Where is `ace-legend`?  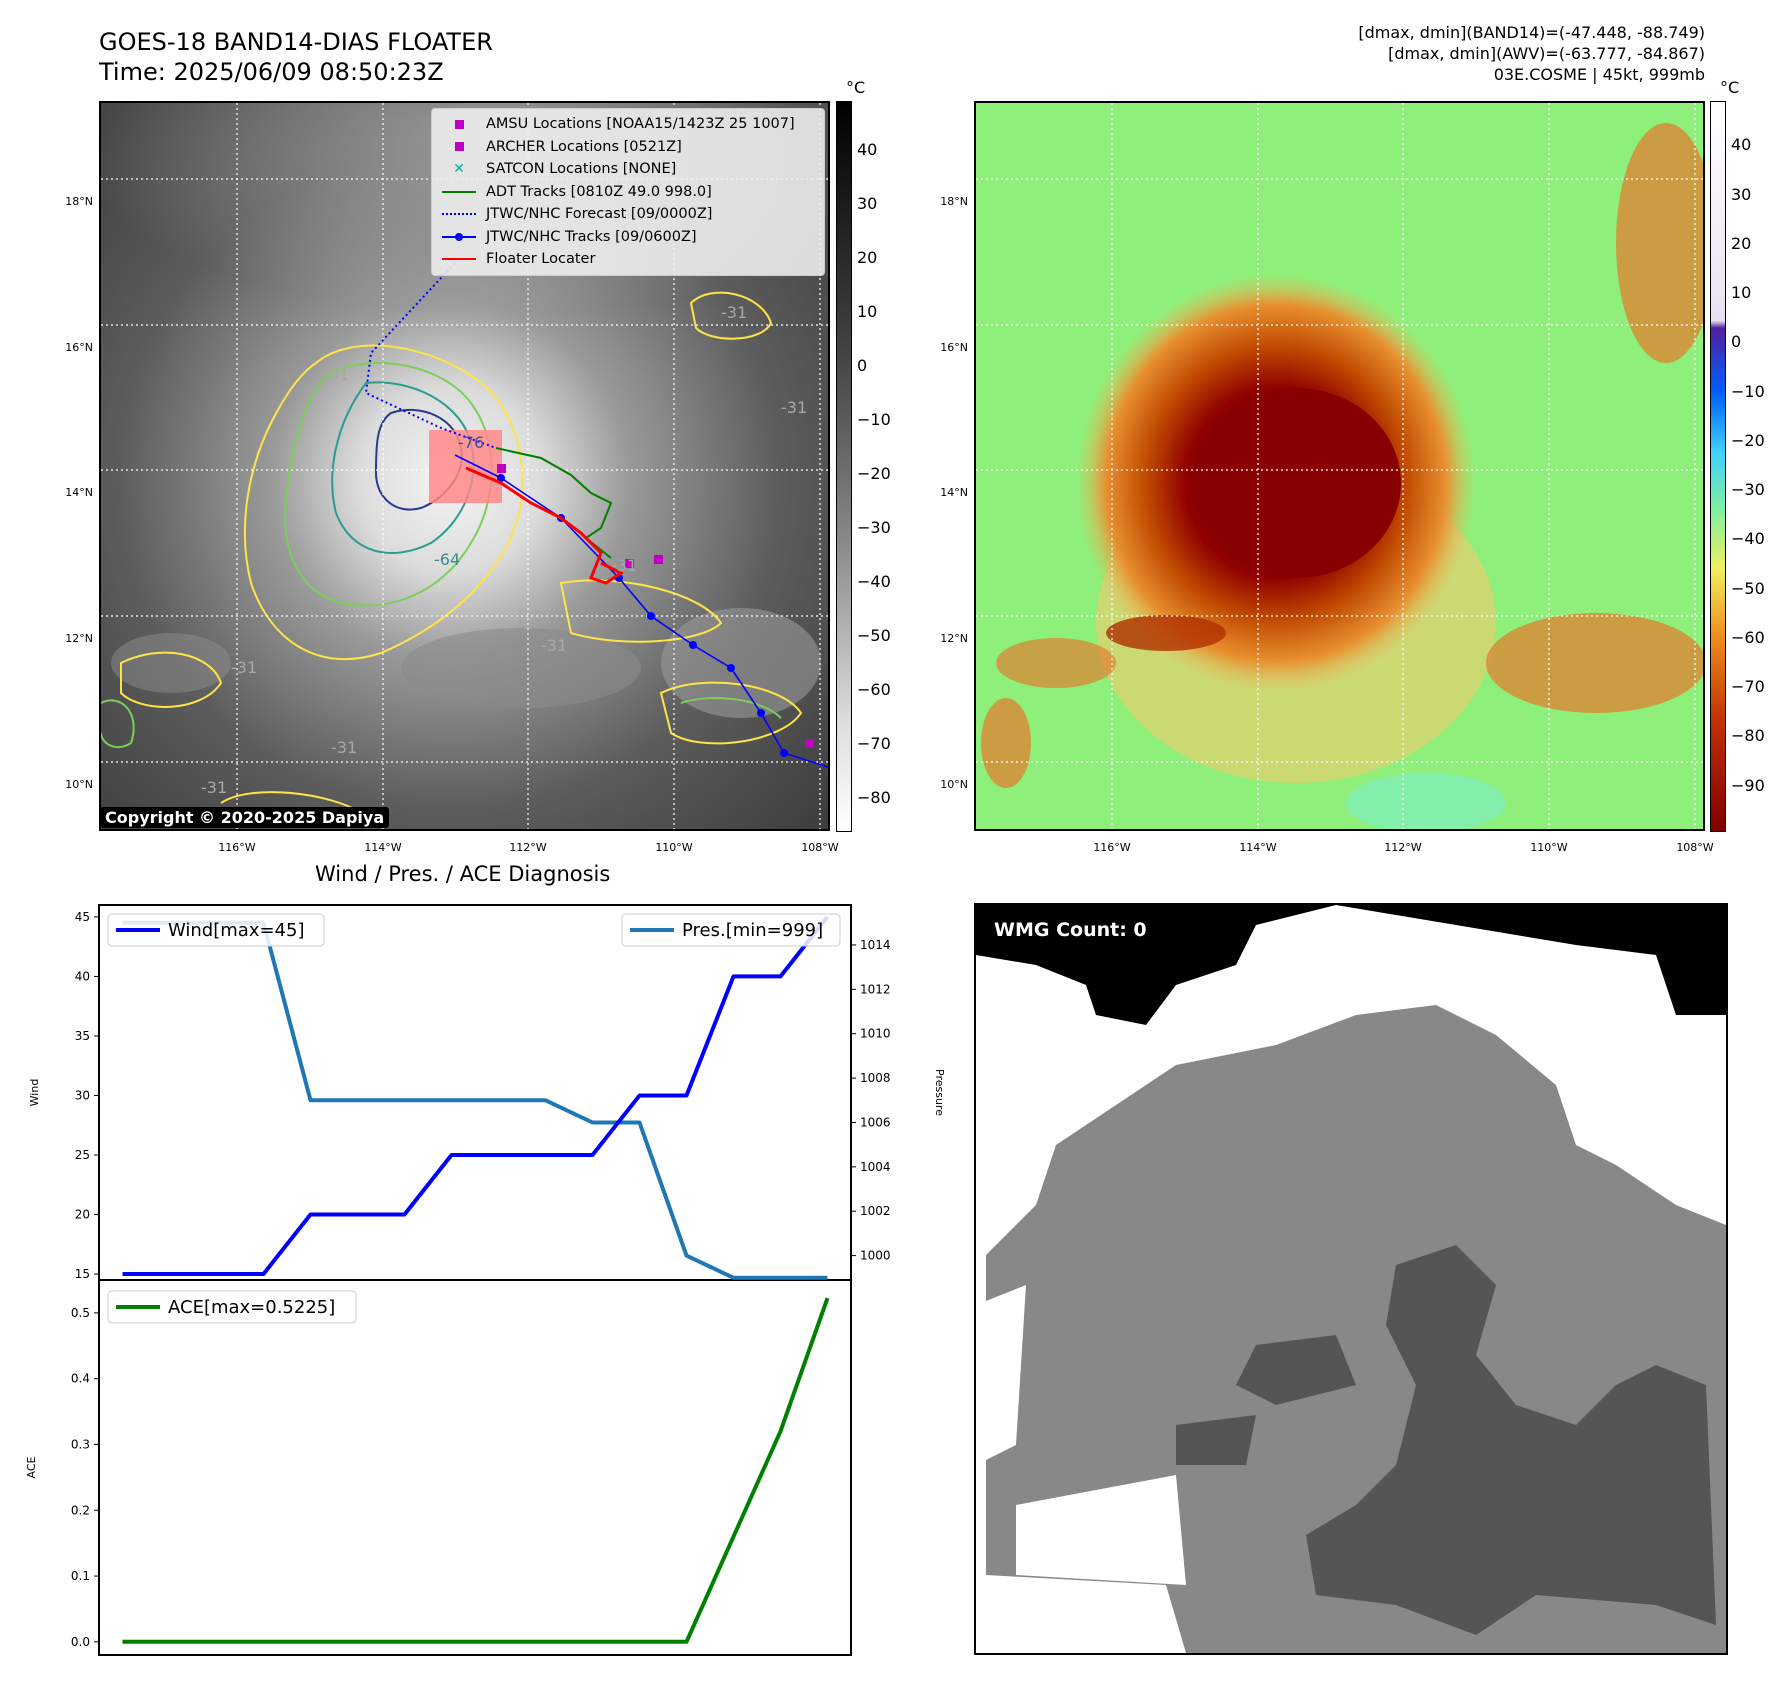
ace-legend is located at coordinates (232, 1307).